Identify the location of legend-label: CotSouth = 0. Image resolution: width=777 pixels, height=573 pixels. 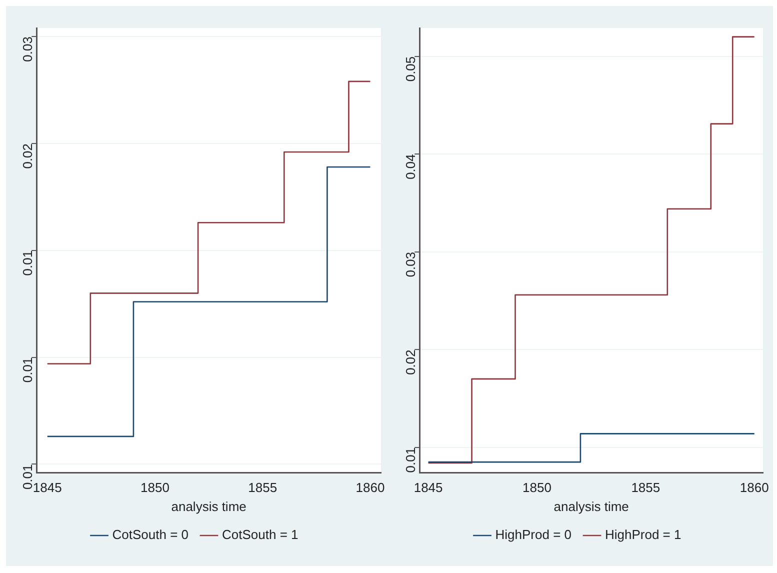
(150, 534).